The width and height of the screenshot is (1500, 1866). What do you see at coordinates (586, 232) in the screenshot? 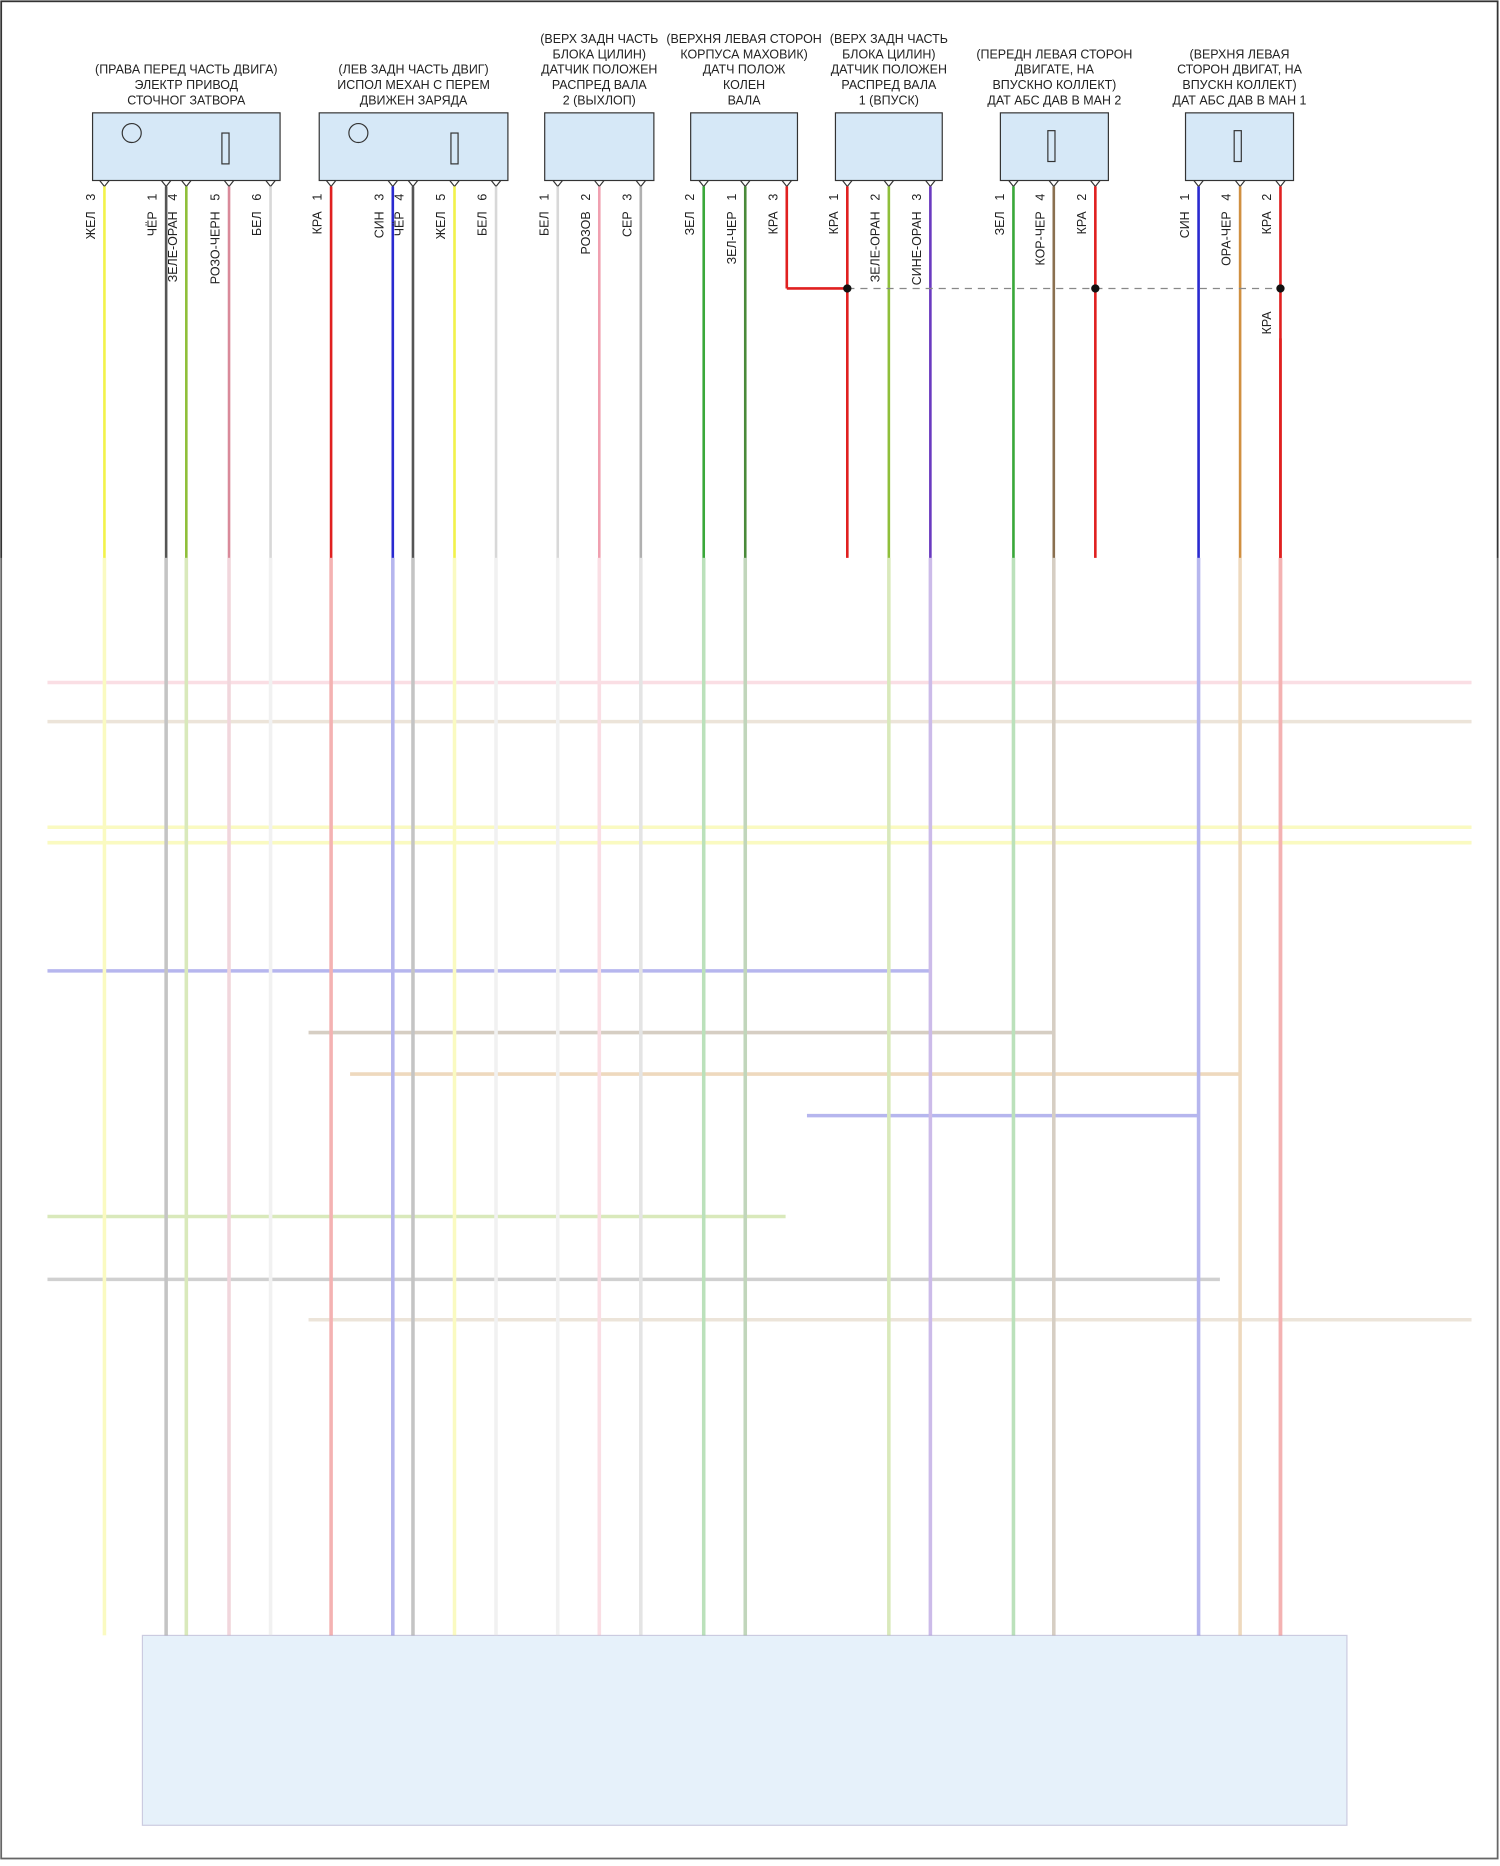
I see `wire-label: РОЗОВ` at bounding box center [586, 232].